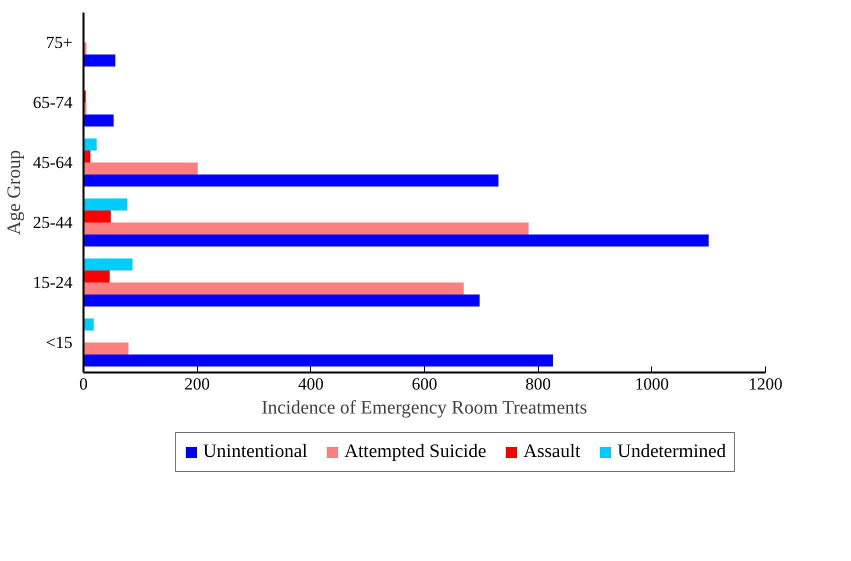  I want to click on y-axis-title: Age Group, so click(14, 192).